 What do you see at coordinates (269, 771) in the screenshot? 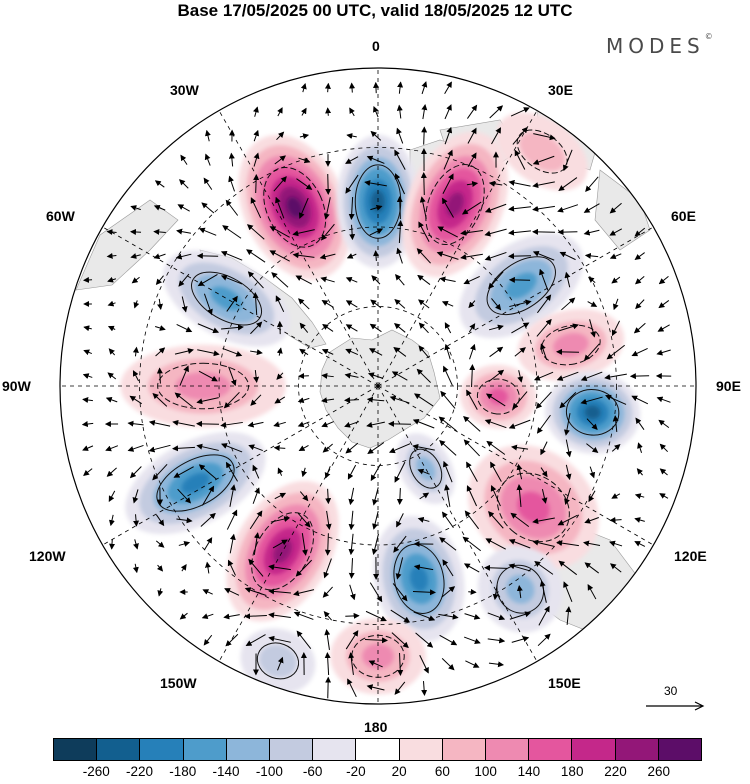
I see `colorbar-tick-label: -100` at bounding box center [269, 771].